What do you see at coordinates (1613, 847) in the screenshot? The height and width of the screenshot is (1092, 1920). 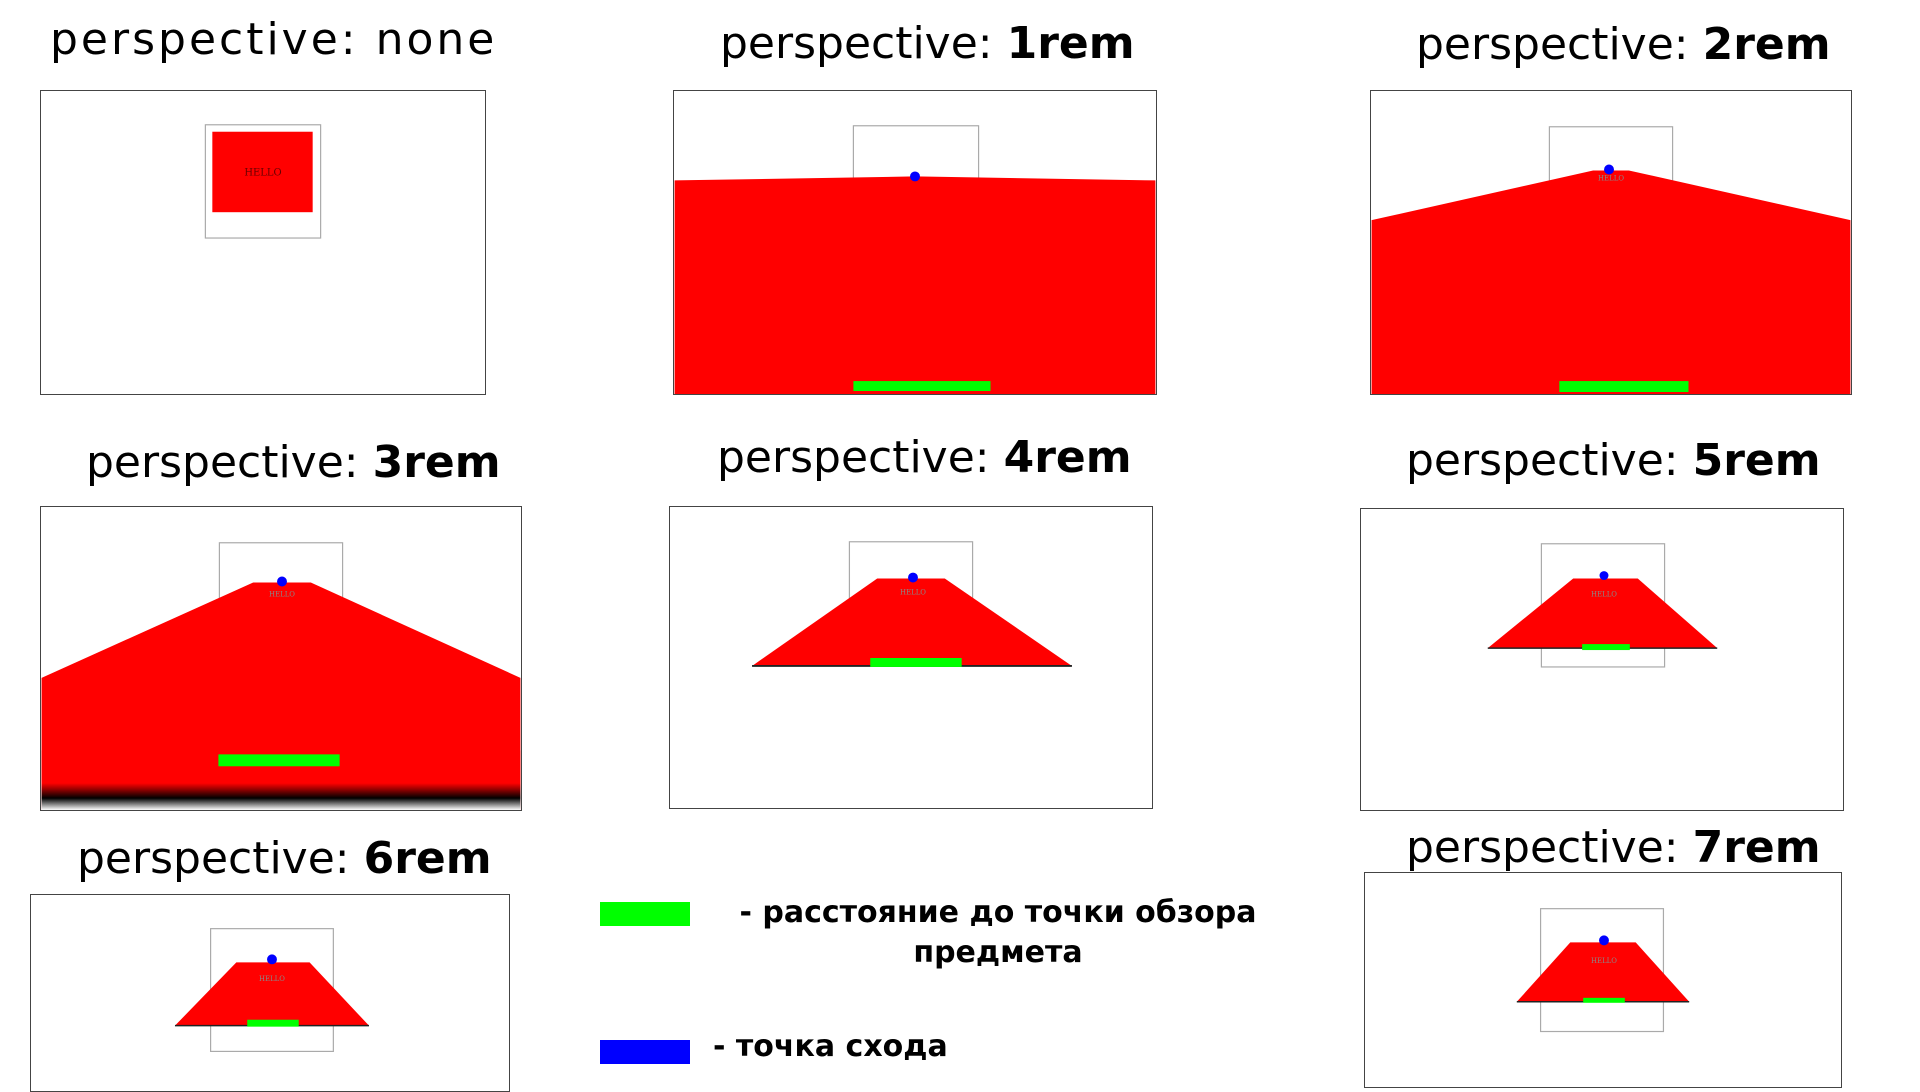 I see `panel-title-7rem: perspective: 7rem` at bounding box center [1613, 847].